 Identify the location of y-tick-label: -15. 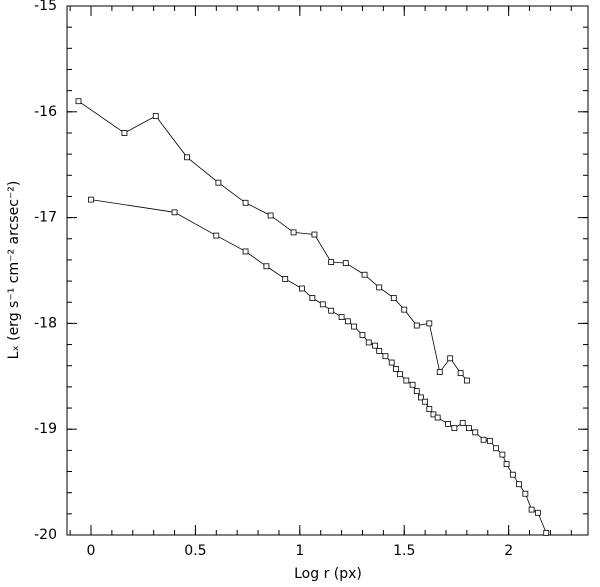
(45, 7).